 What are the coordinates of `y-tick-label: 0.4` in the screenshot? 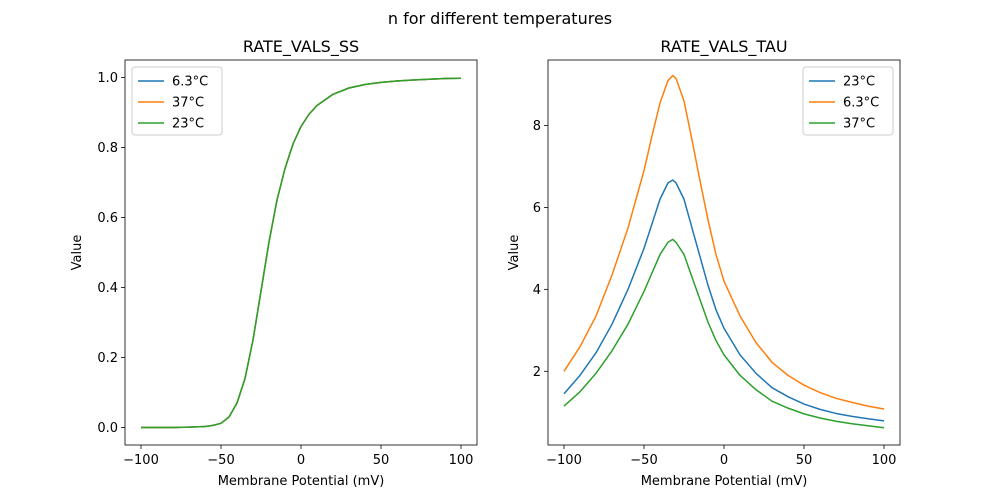 It's located at (107, 288).